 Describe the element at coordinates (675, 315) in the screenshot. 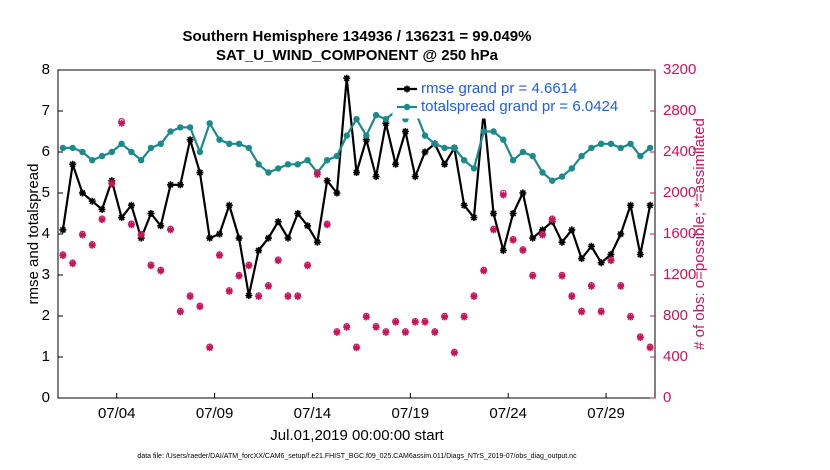

I see `y2-tick-label: 800` at that location.